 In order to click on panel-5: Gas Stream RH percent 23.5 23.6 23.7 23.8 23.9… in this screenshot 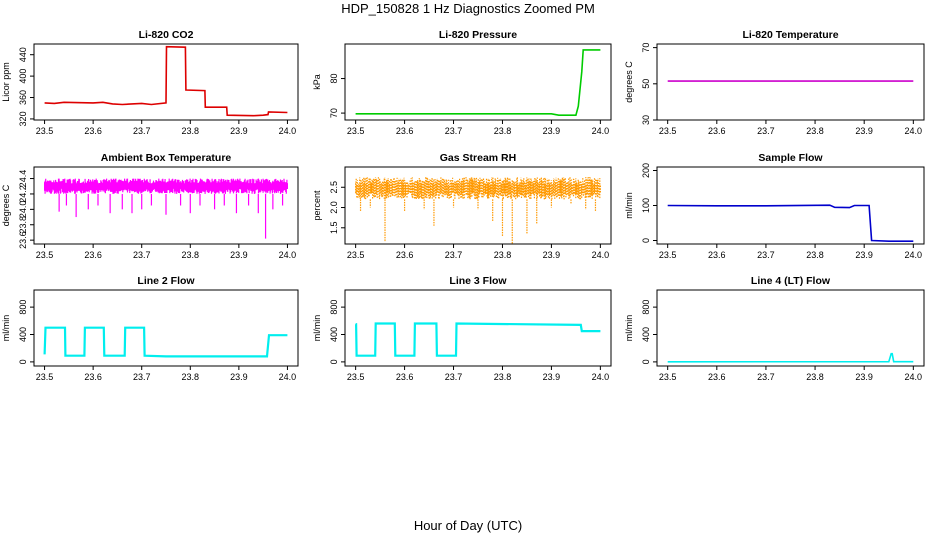, I will do `click(462, 206)`.